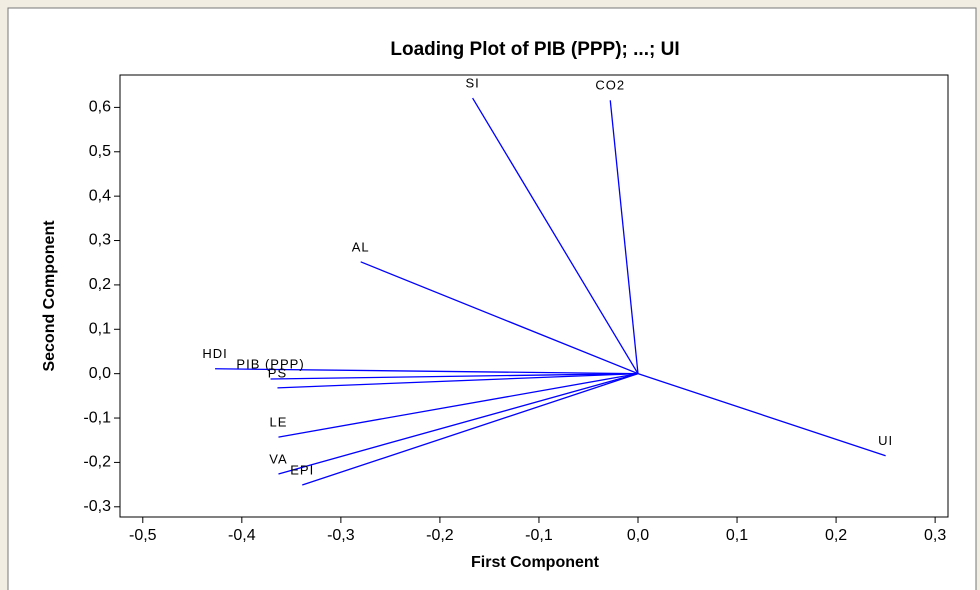 The height and width of the screenshot is (590, 980). I want to click on loading-label: SI, so click(472, 83).